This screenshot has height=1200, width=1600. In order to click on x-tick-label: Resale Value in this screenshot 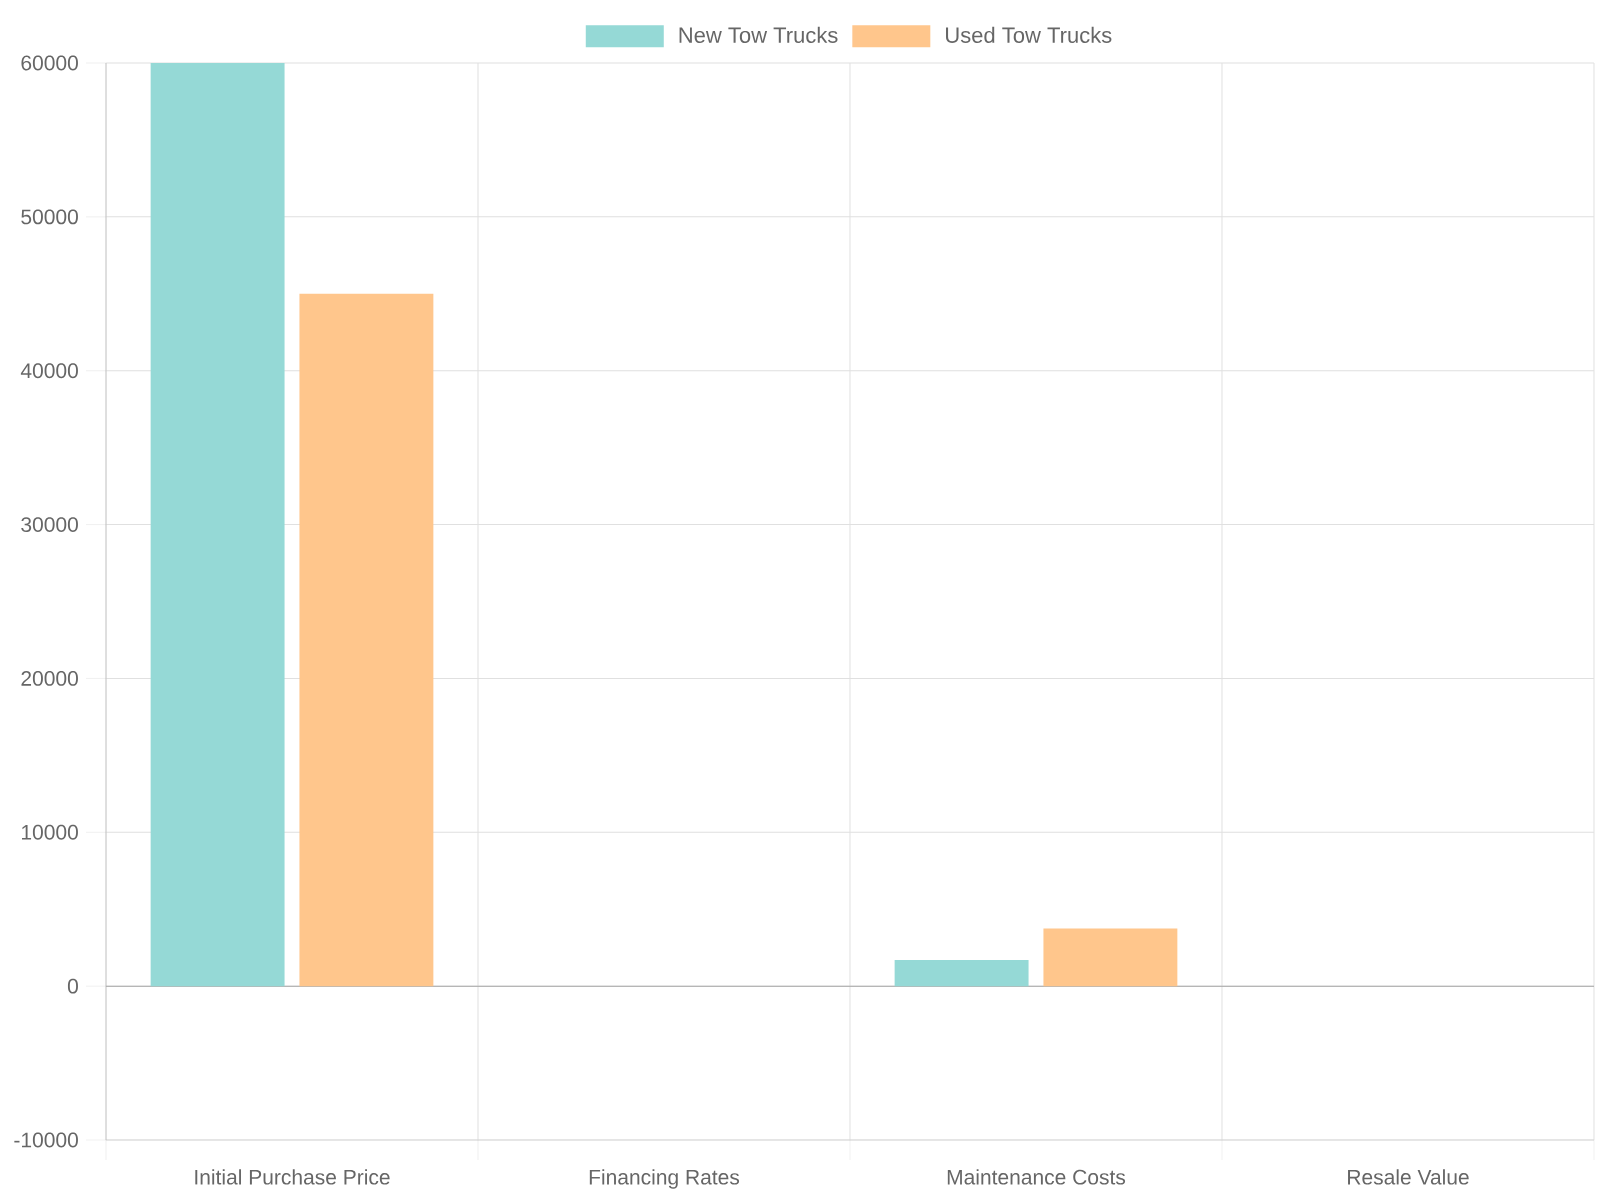, I will do `click(1408, 1177)`.